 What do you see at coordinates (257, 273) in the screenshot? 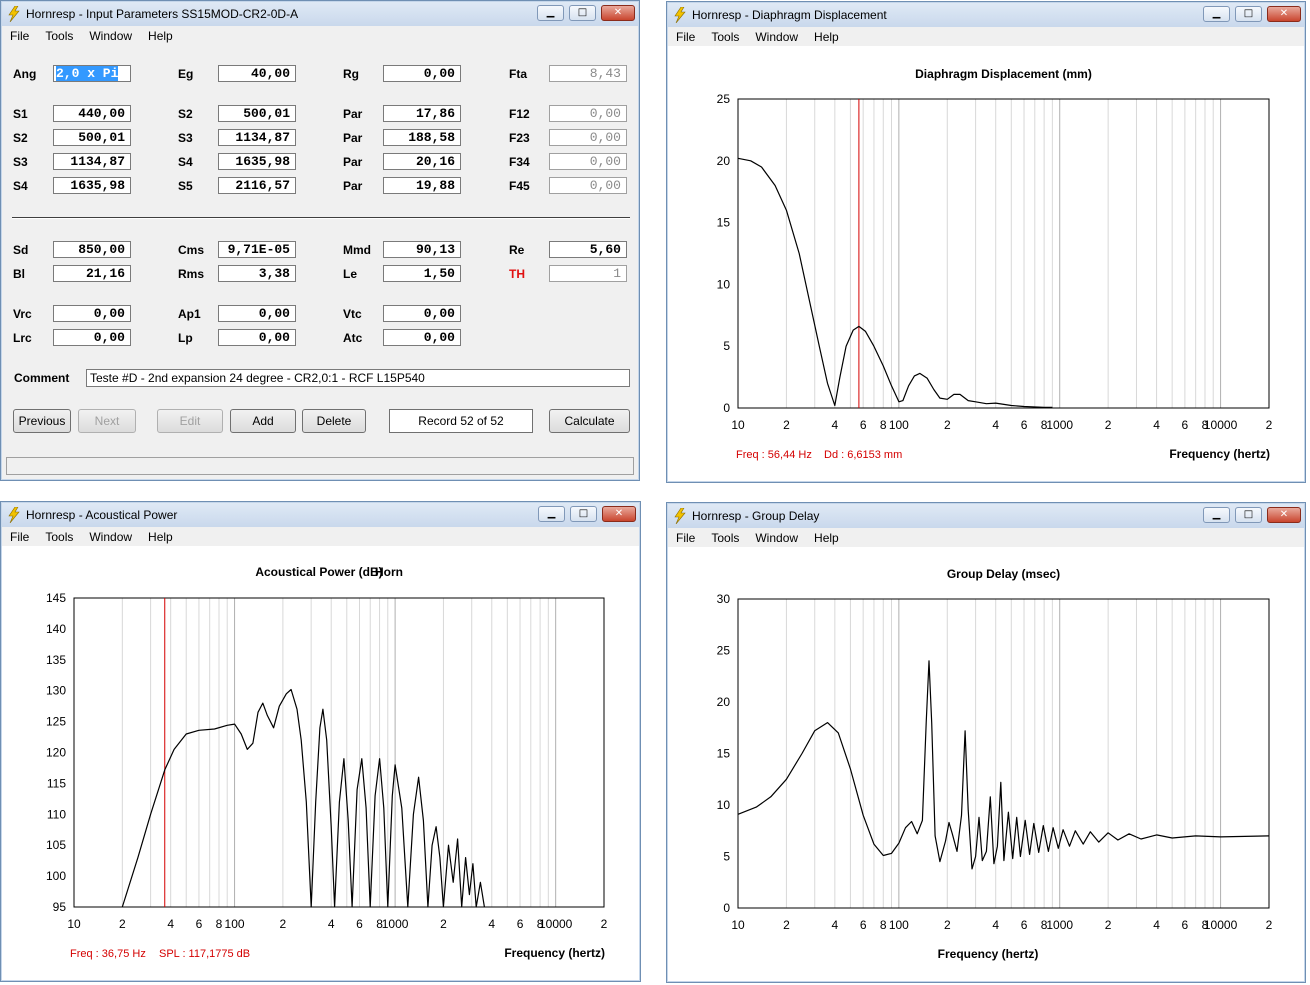
I see `param-field-rms: 3,38` at bounding box center [257, 273].